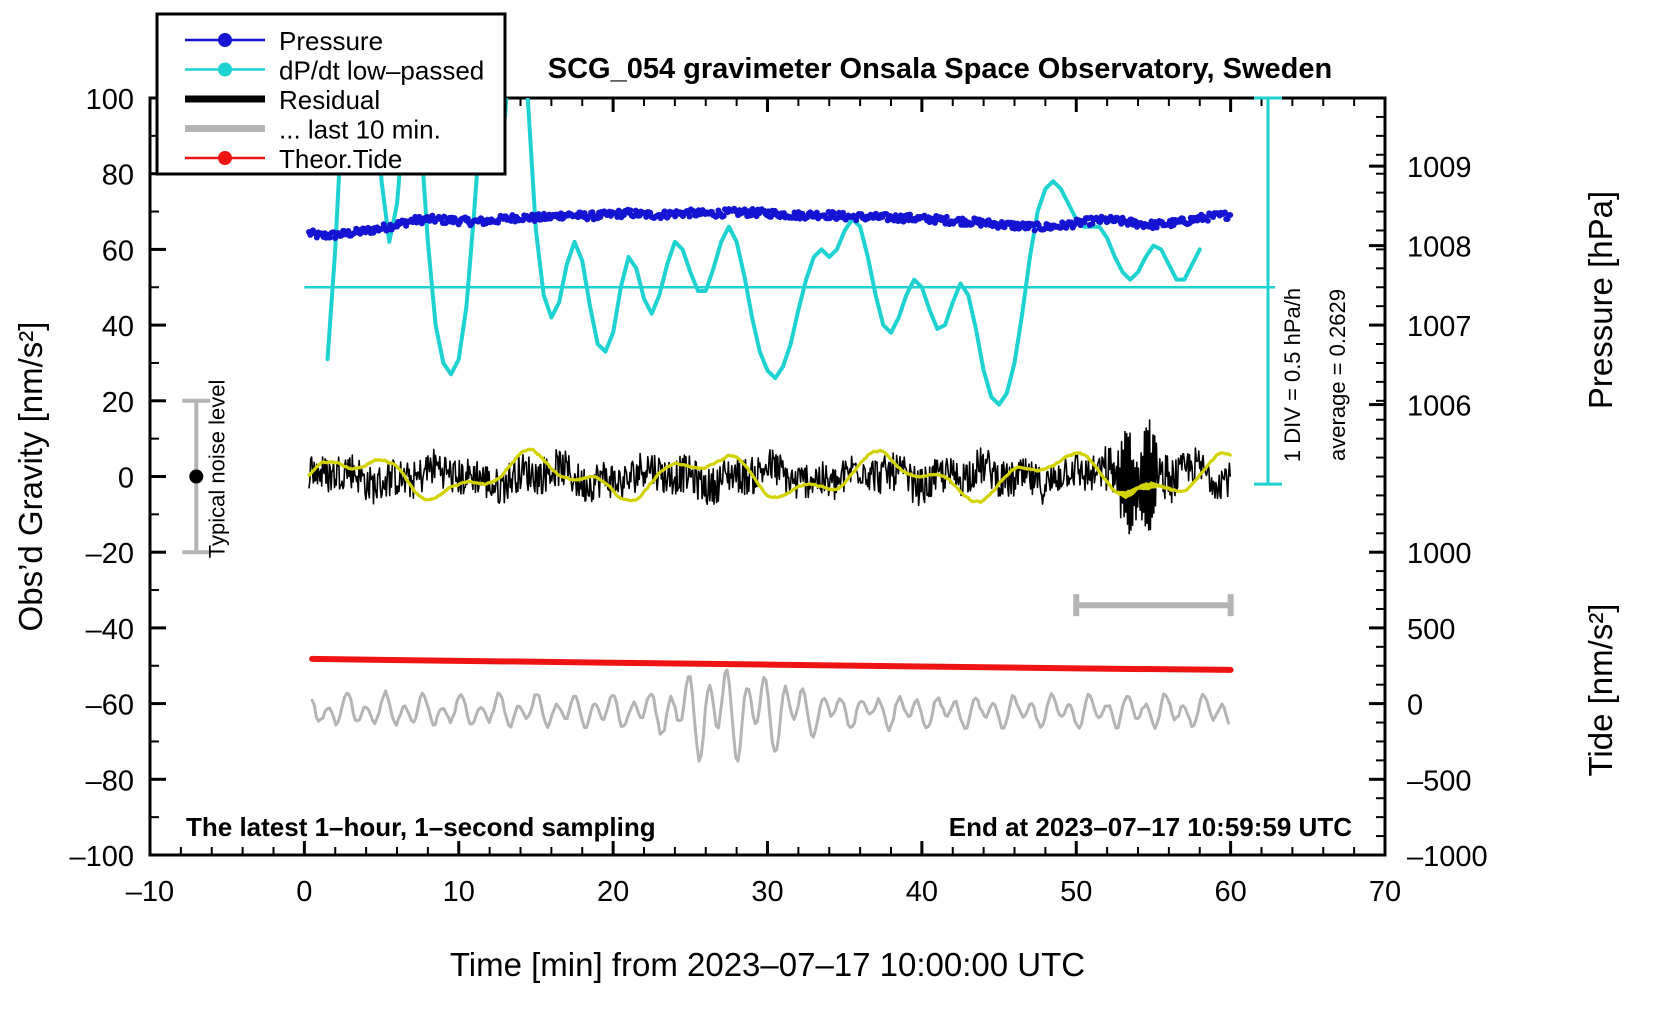  What do you see at coordinates (329, 100) in the screenshot?
I see `legend-label: Residual` at bounding box center [329, 100].